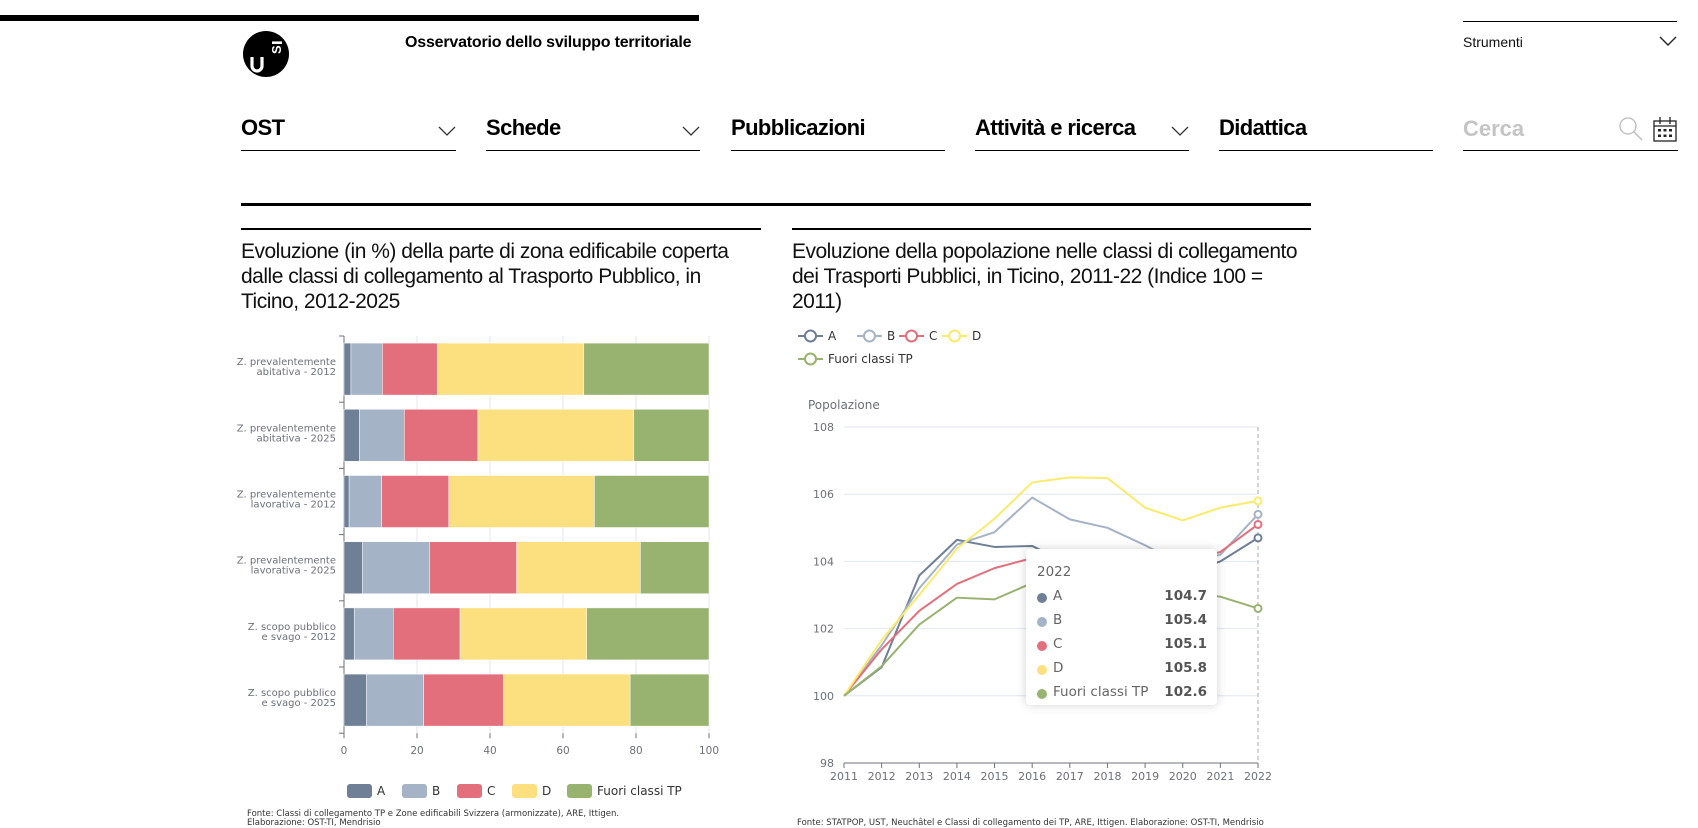 This screenshot has height=828, width=1698. Describe the element at coordinates (1101, 692) in the screenshot. I see `tooltip-series-name: Fuori classi TP` at that location.